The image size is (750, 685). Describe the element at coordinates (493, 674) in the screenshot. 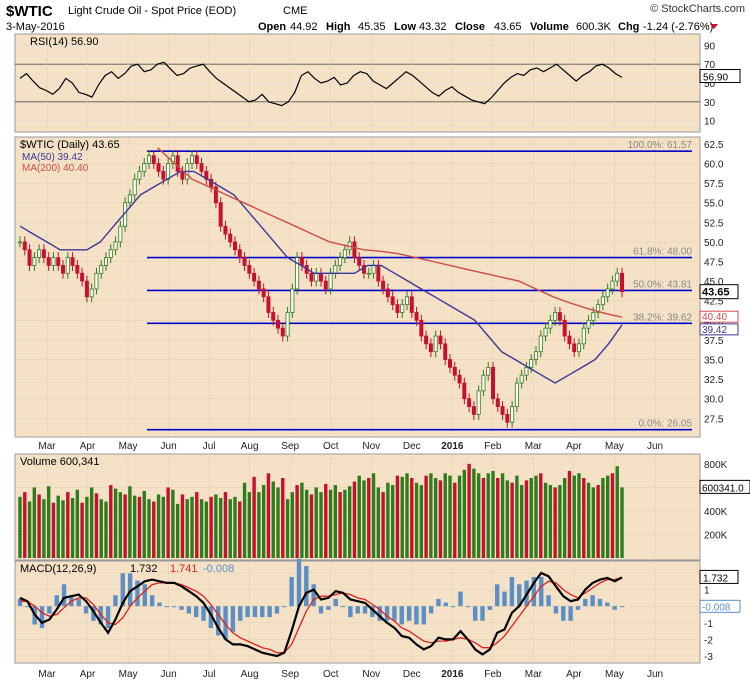

I see `macd-x-tick: Feb` at that location.